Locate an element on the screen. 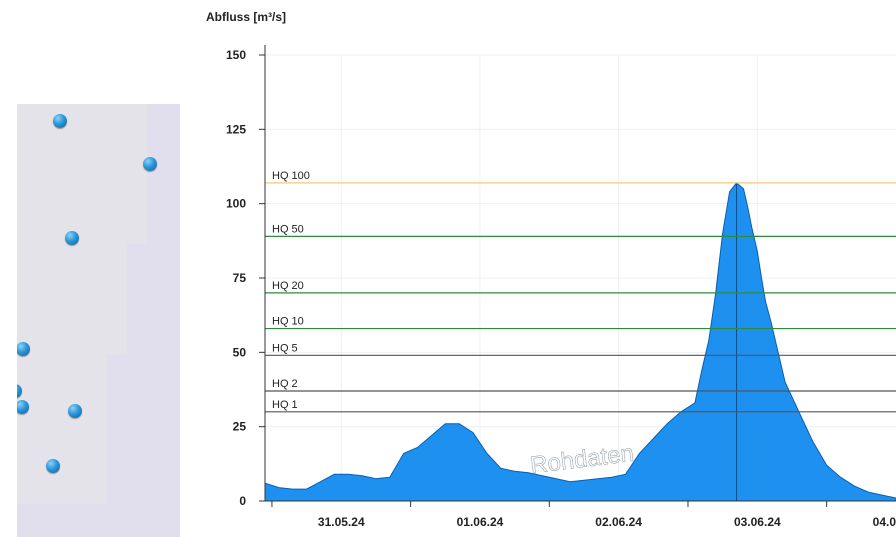 The width and height of the screenshot is (896, 537). threshold-label: HQ 1 is located at coordinates (285, 405).